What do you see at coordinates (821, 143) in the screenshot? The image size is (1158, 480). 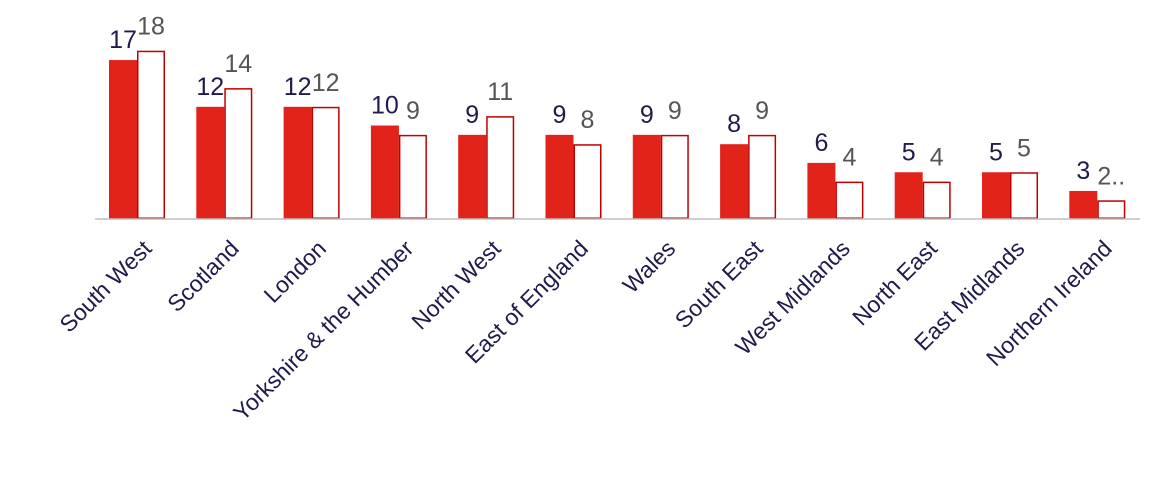 I see `value-label-series-a: 6` at bounding box center [821, 143].